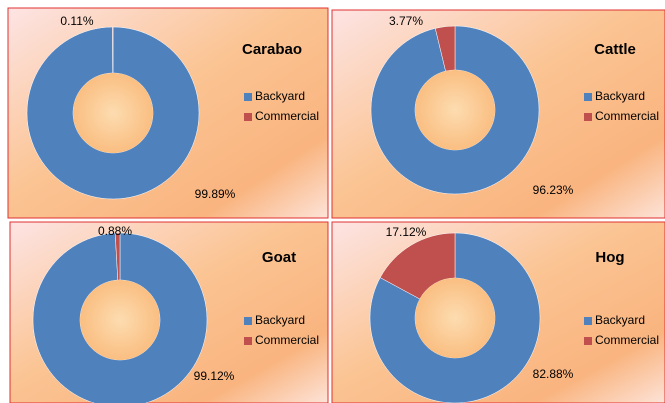  I want to click on data-label: 96.23%, so click(553, 190).